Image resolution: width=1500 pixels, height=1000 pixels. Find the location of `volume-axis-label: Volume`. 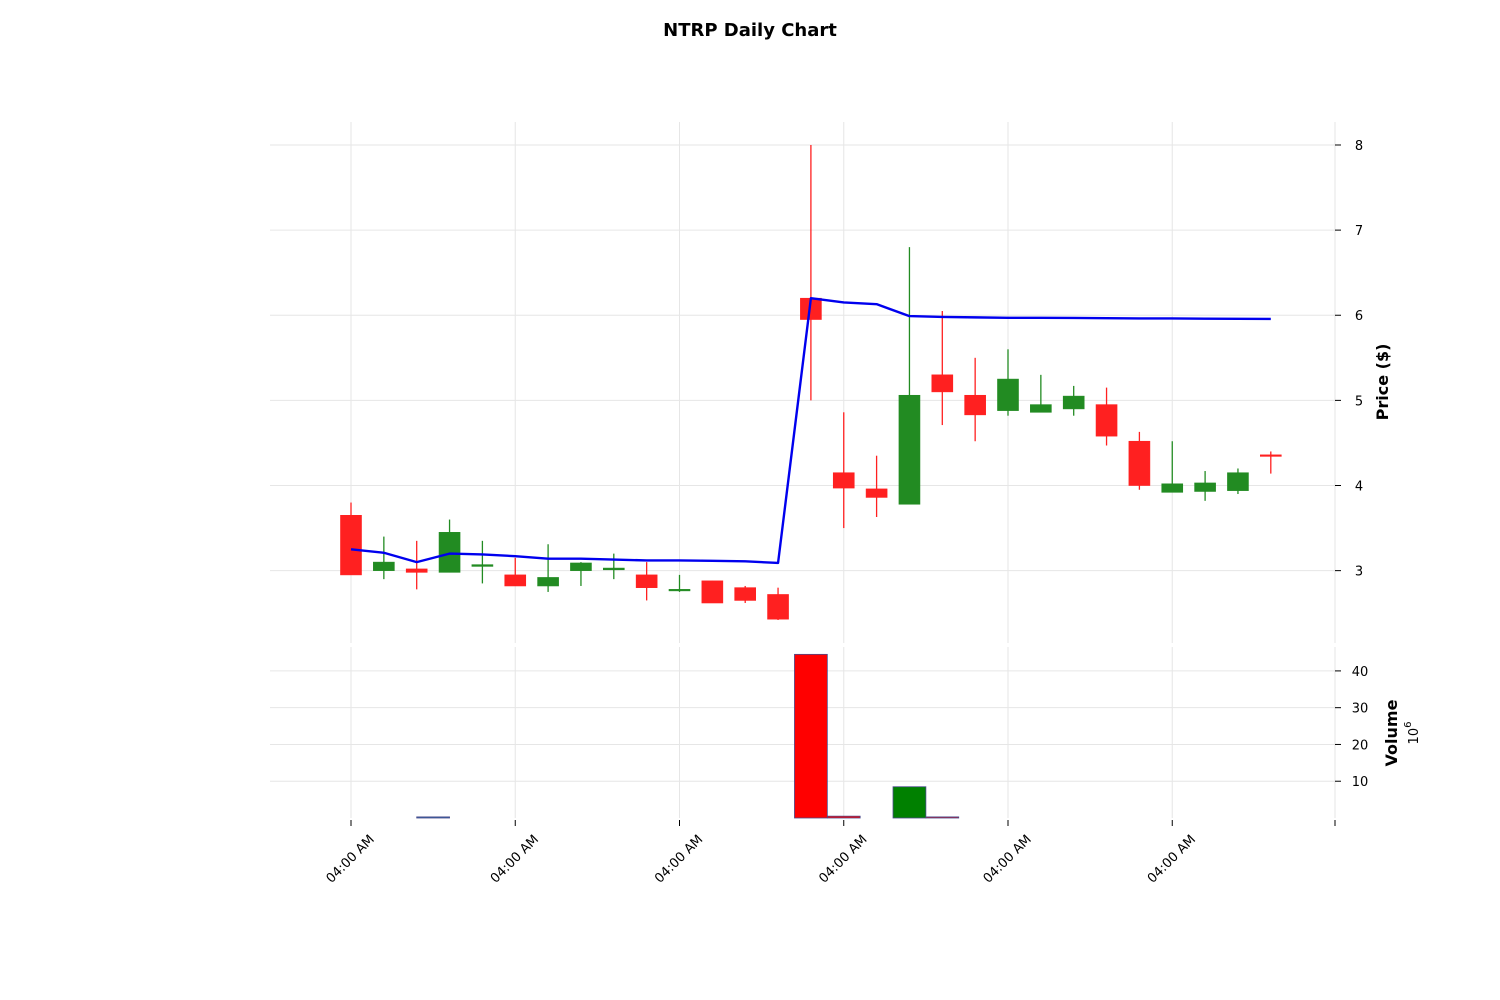

volume-axis-label: Volume is located at coordinates (1391, 732).